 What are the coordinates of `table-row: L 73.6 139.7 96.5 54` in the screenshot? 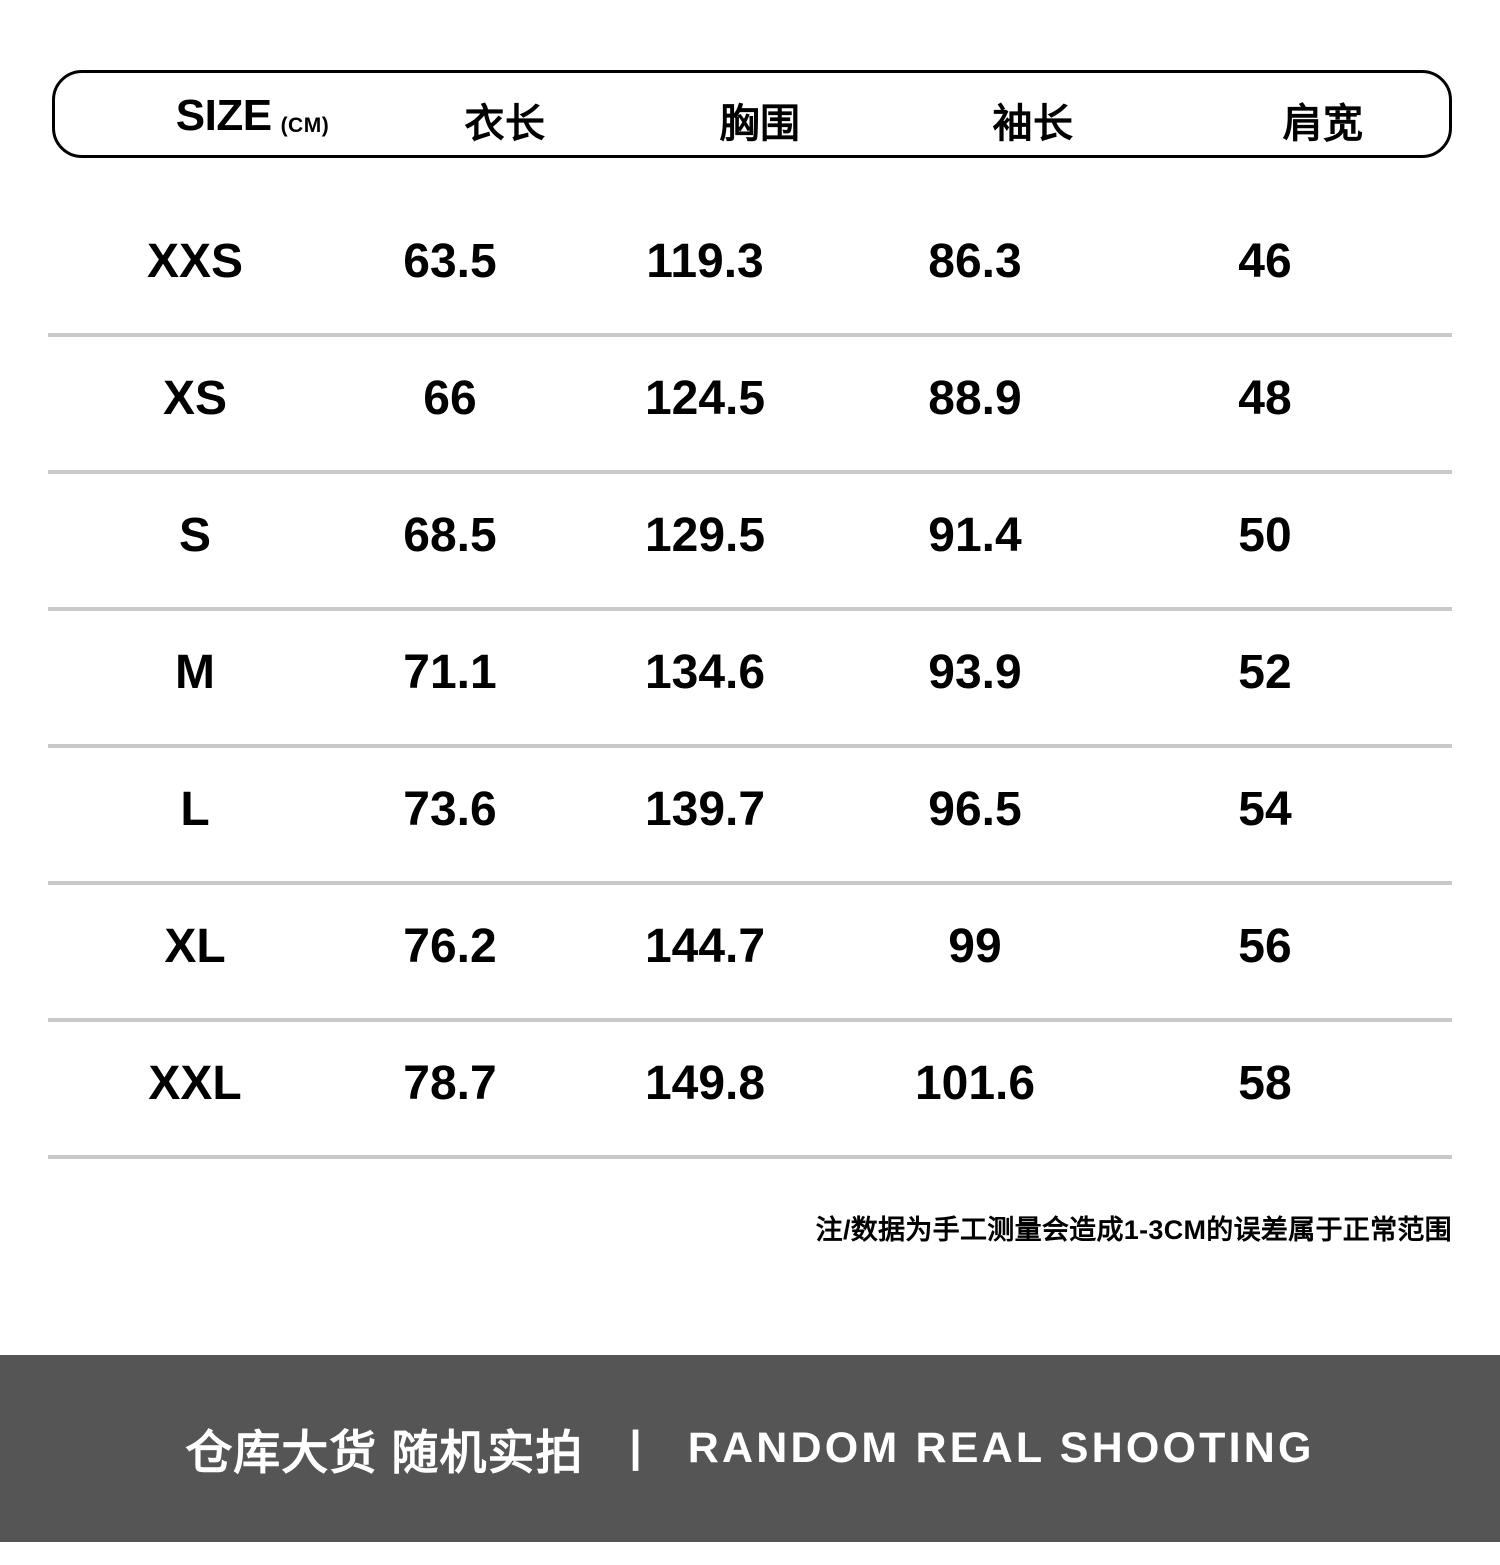 It's located at (750, 816).